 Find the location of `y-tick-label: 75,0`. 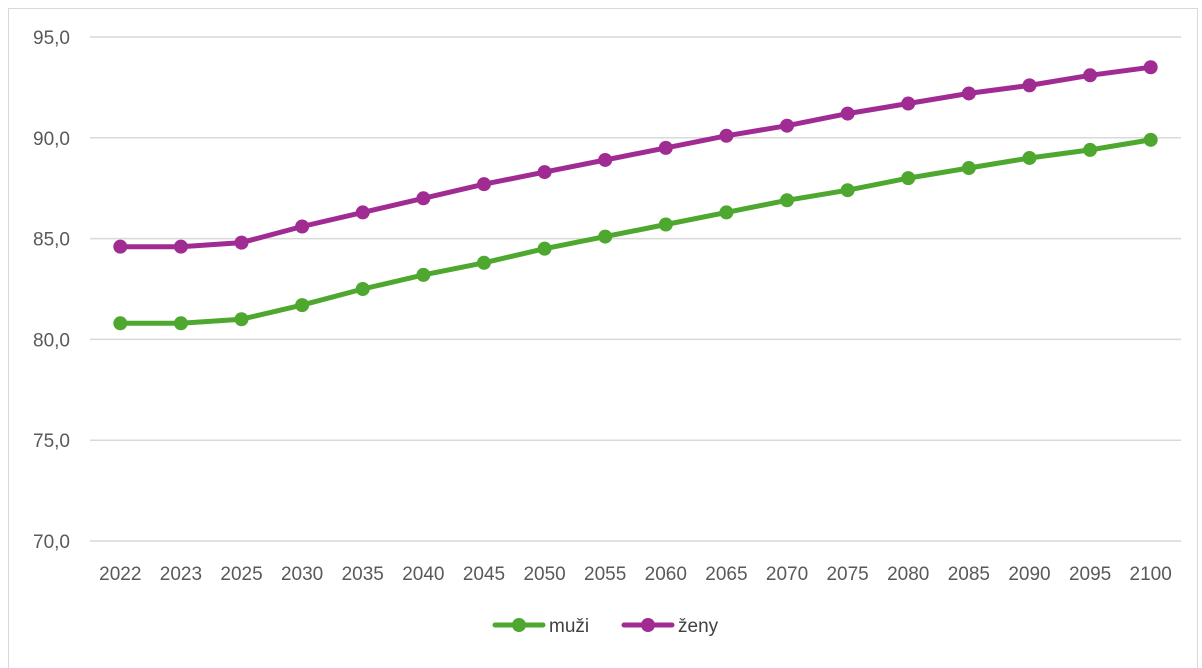

y-tick-label: 75,0 is located at coordinates (51, 441).